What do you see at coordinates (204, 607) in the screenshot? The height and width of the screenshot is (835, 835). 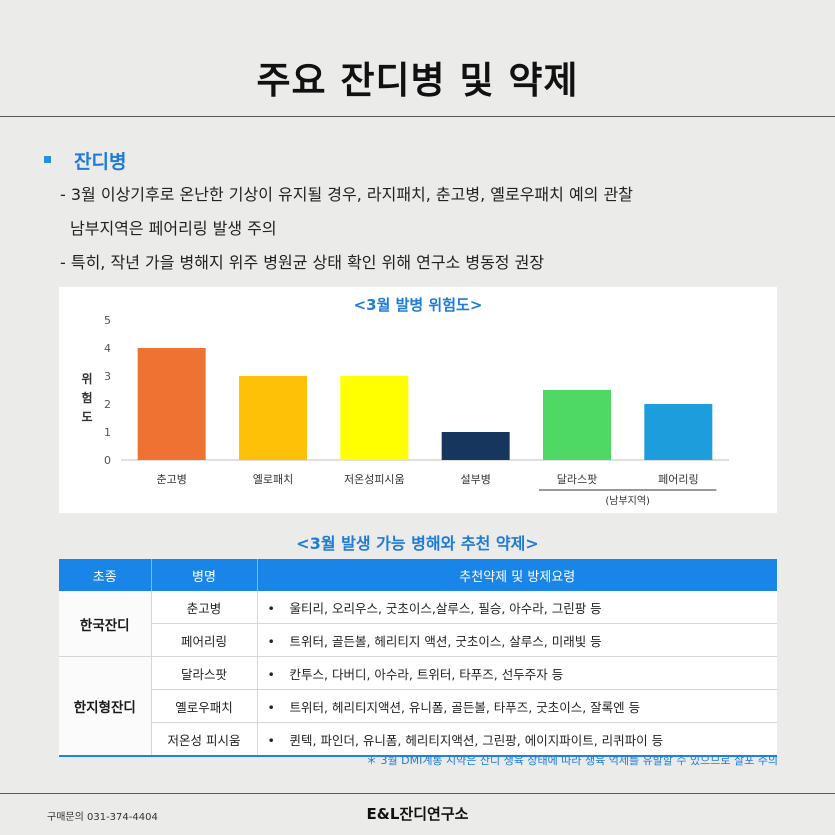 I see `disease-cell: 춘고병` at bounding box center [204, 607].